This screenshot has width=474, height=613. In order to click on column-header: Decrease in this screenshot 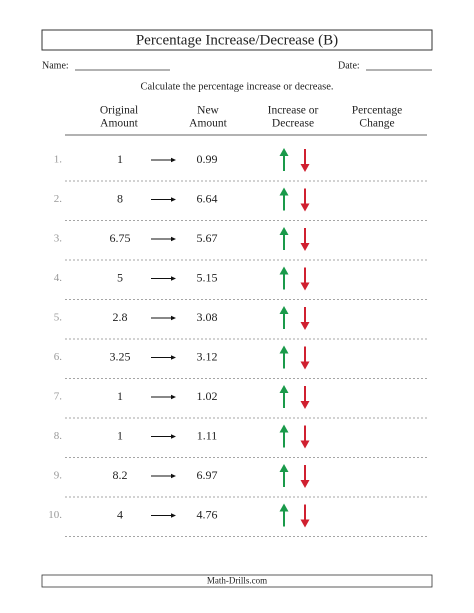, I will do `click(293, 124)`.